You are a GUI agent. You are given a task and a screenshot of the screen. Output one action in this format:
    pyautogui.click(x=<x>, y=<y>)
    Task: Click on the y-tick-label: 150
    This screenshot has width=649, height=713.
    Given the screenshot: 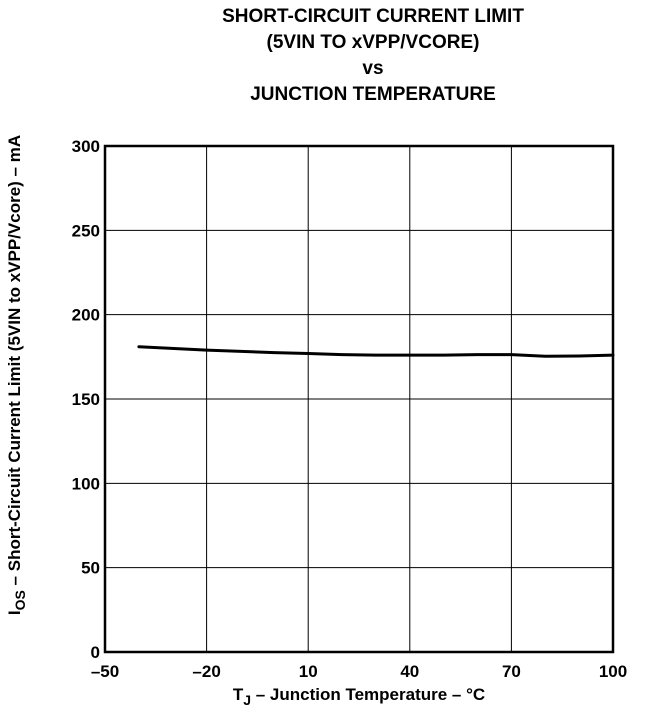 What is the action you would take?
    pyautogui.click(x=86, y=399)
    